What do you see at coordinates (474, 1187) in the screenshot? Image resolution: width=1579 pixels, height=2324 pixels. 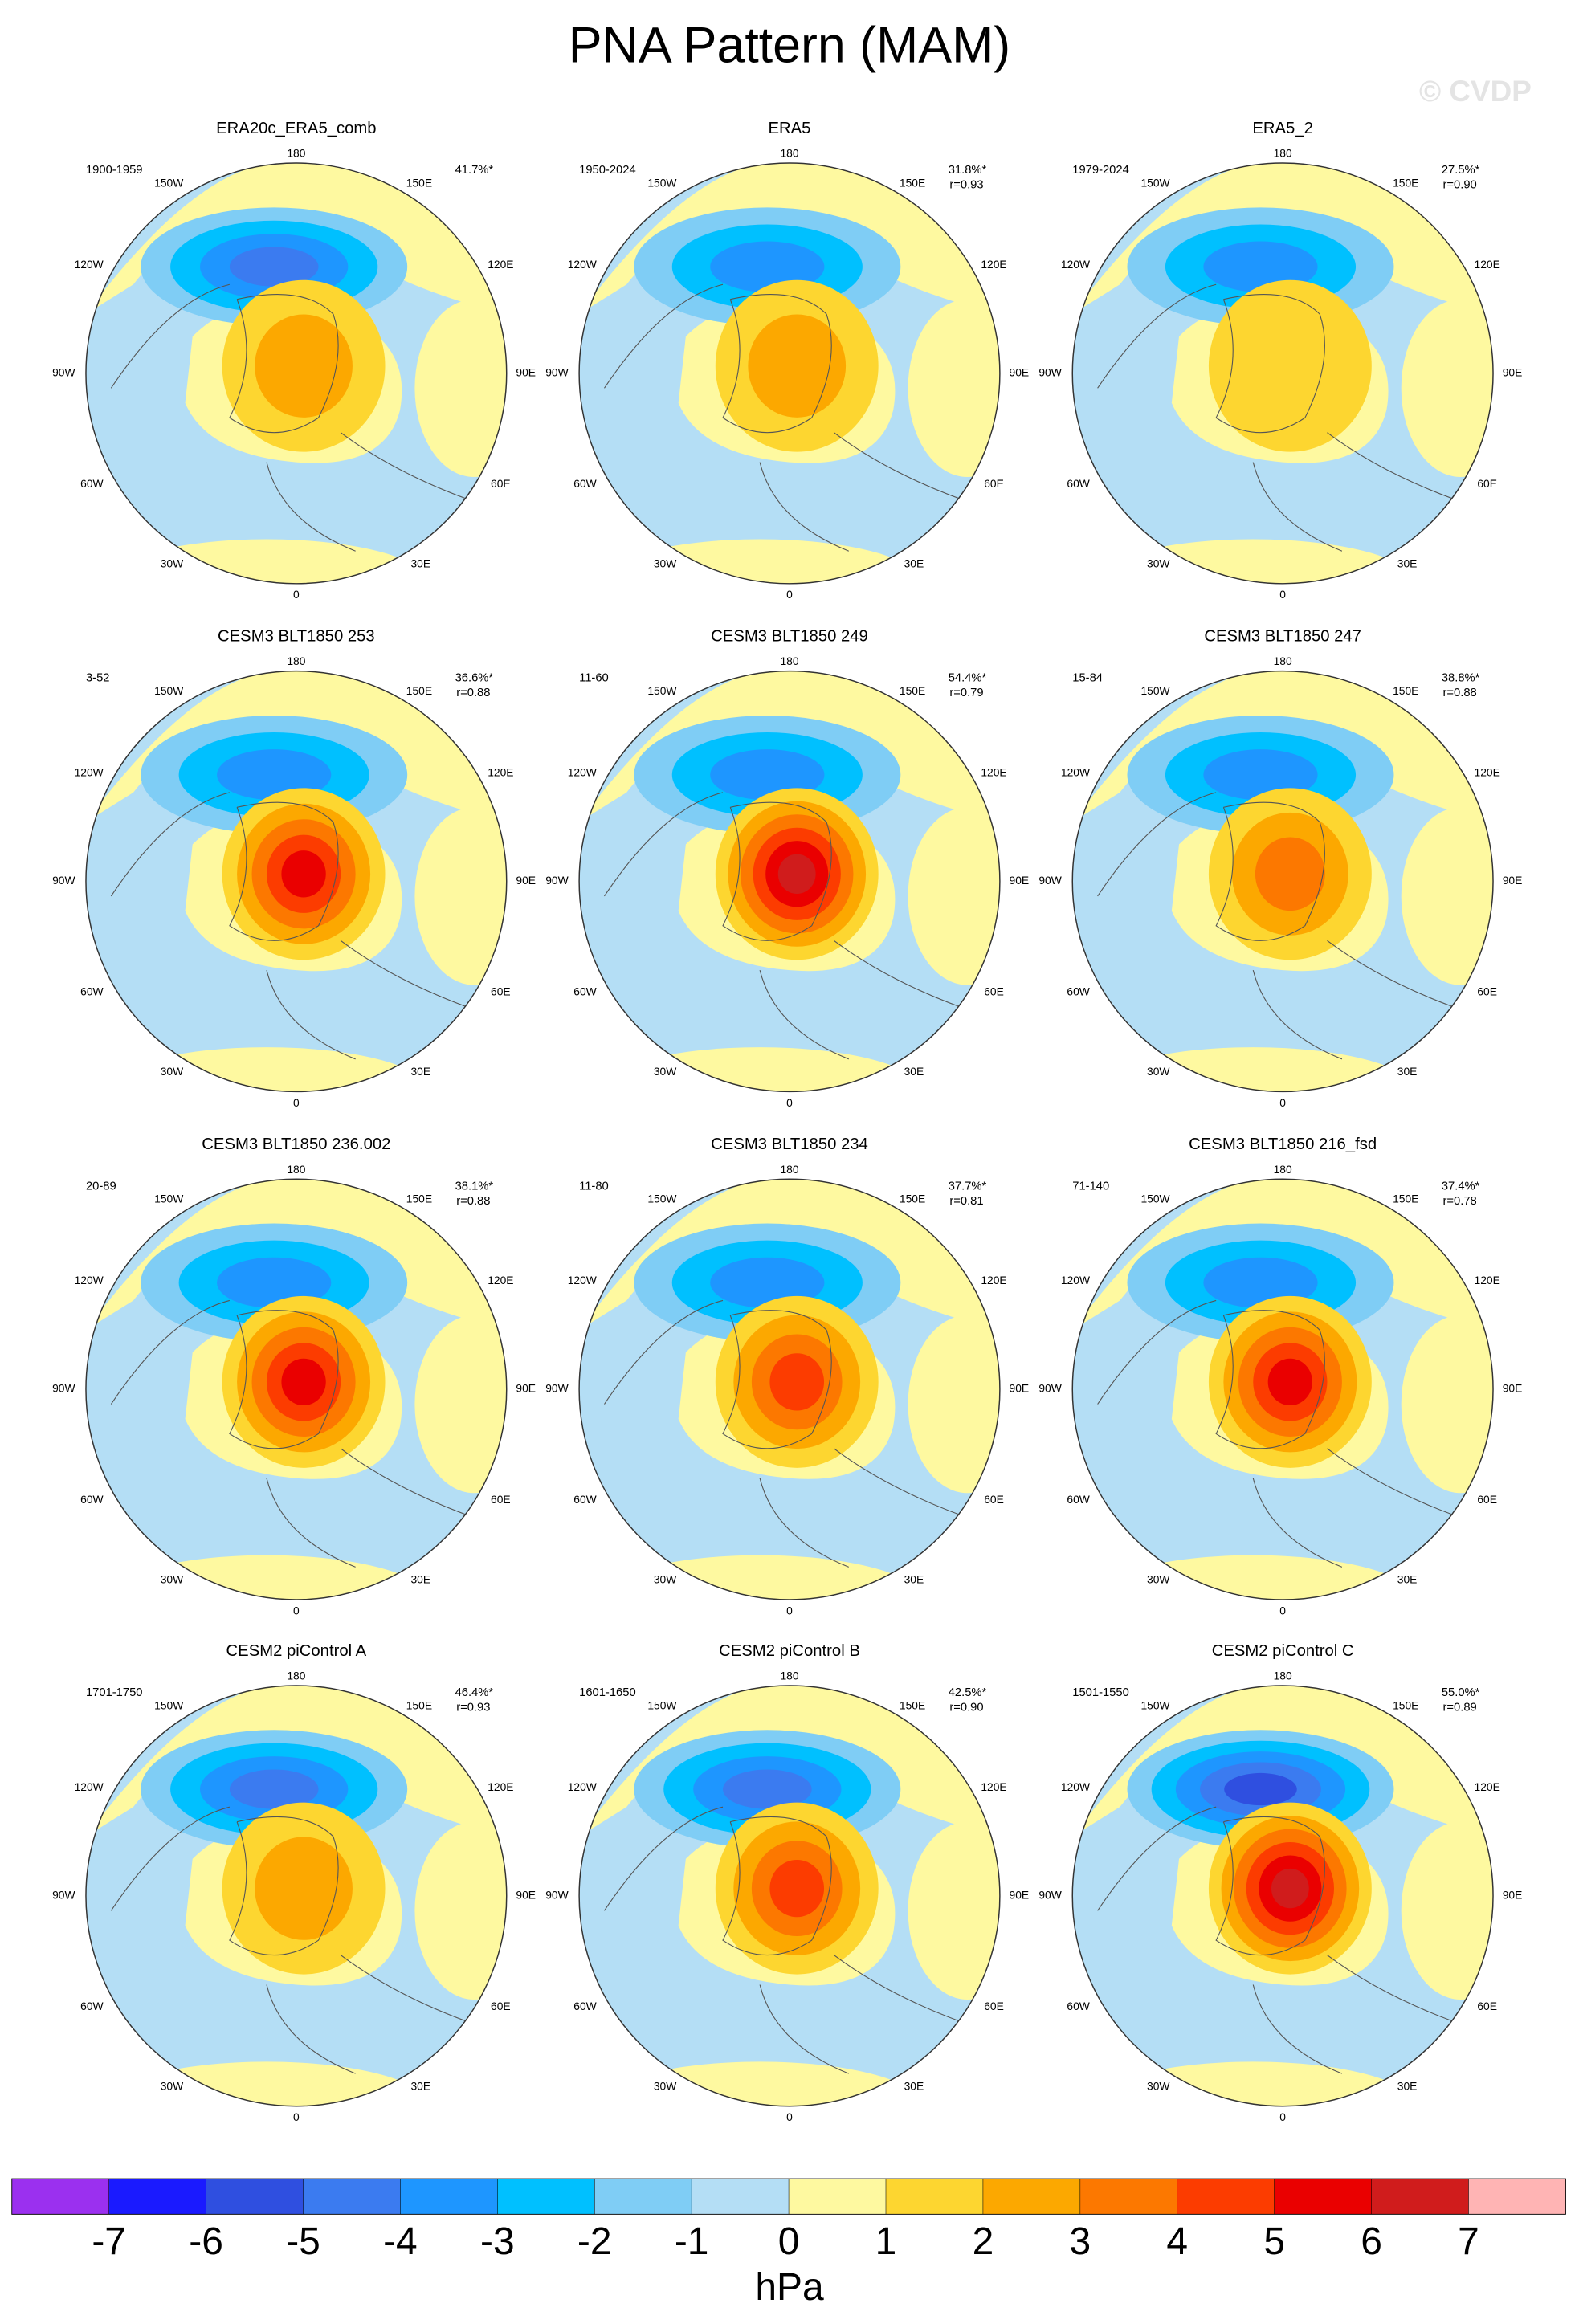 I see `panel-pct: 38.1%*` at bounding box center [474, 1187].